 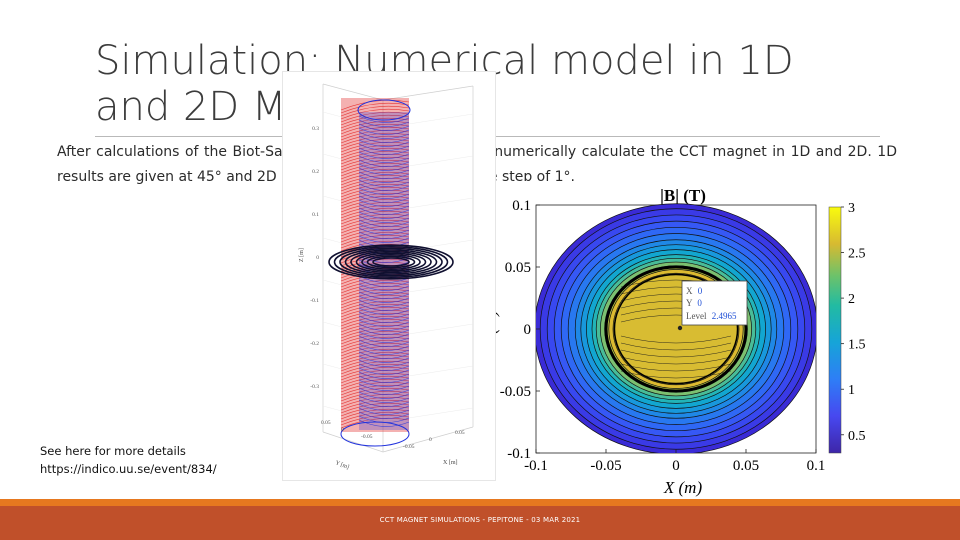 What do you see at coordinates (519, 454) in the screenshot?
I see `y-tick-label: -0.1` at bounding box center [519, 454].